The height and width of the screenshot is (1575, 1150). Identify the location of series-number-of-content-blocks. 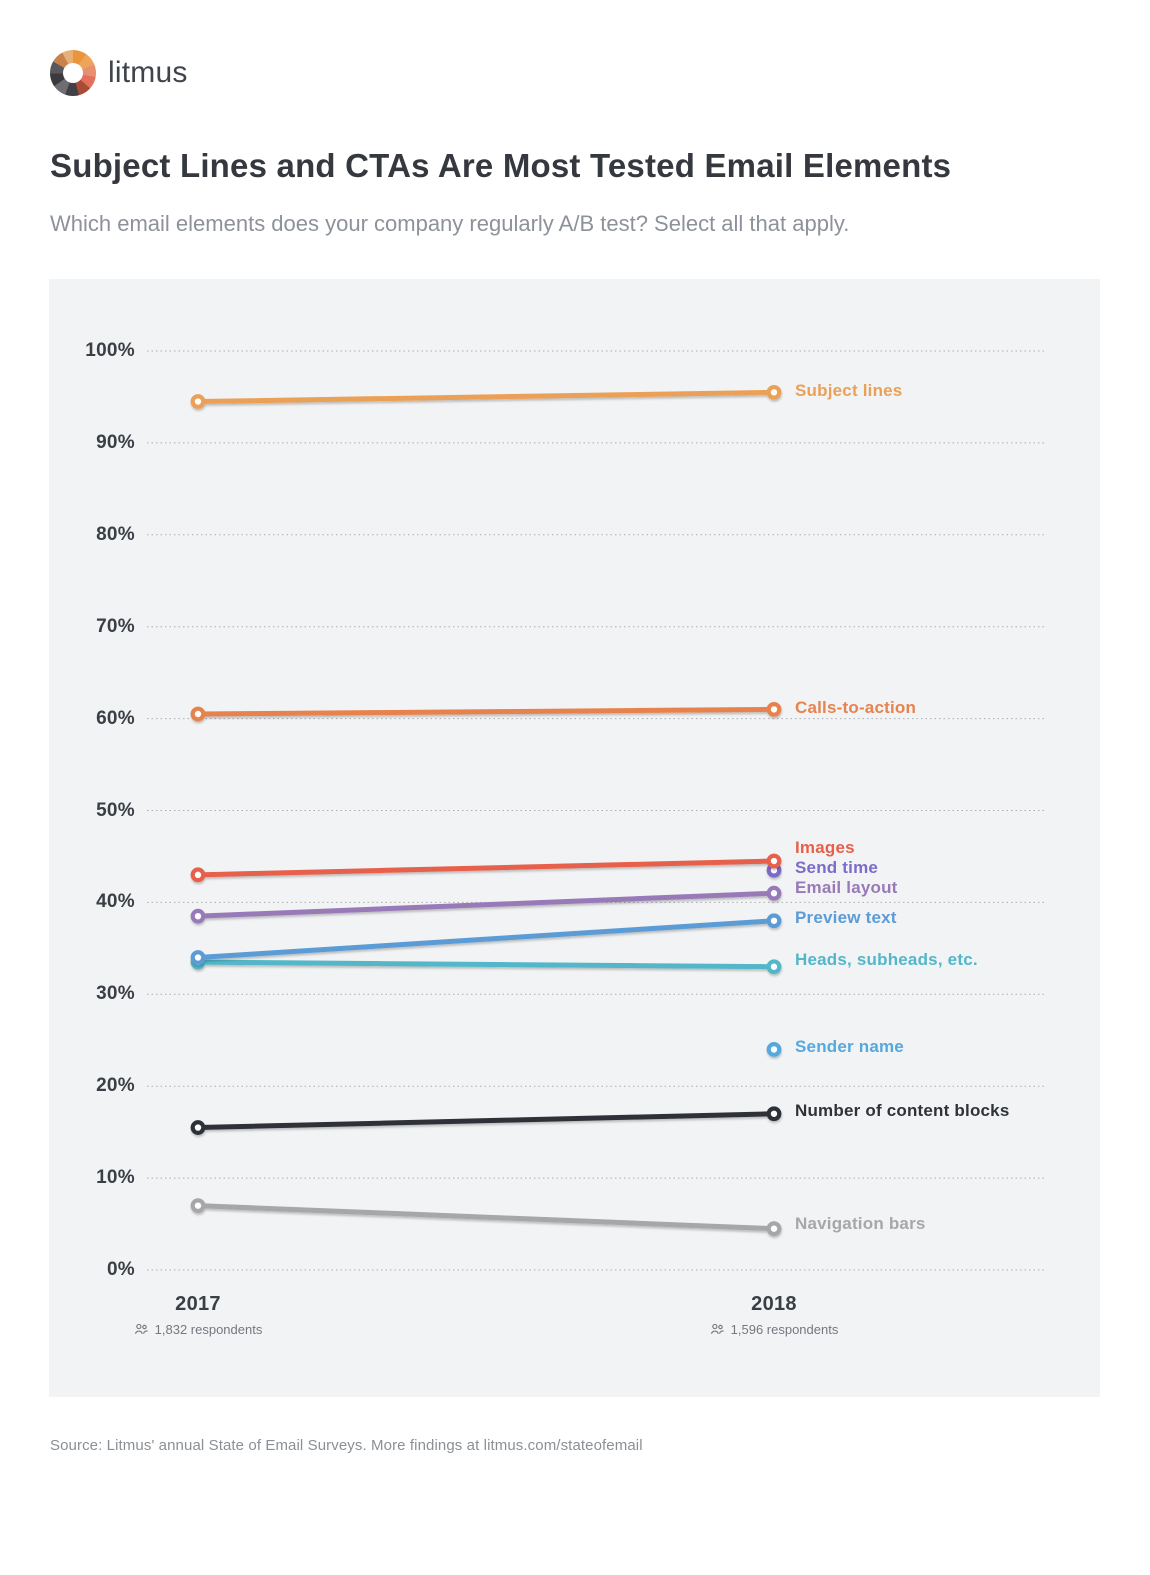
(486, 1120).